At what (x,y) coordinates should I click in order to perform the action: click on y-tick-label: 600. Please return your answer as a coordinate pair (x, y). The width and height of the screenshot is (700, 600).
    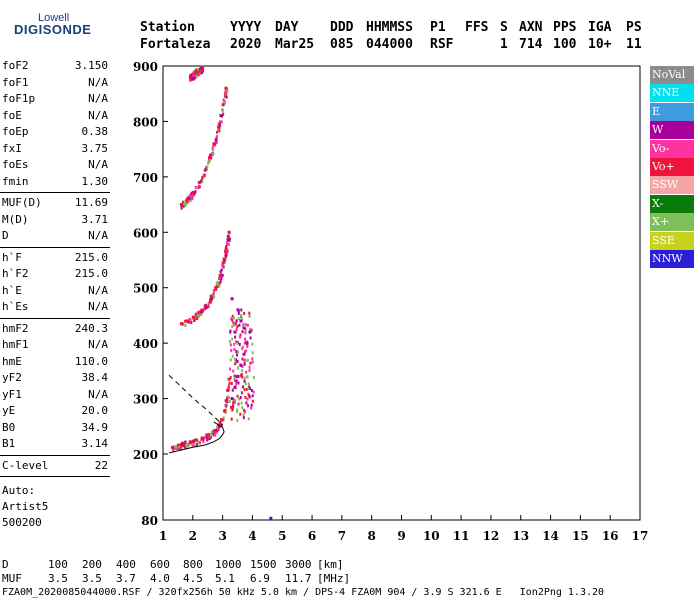
    Looking at the image, I should click on (145, 233).